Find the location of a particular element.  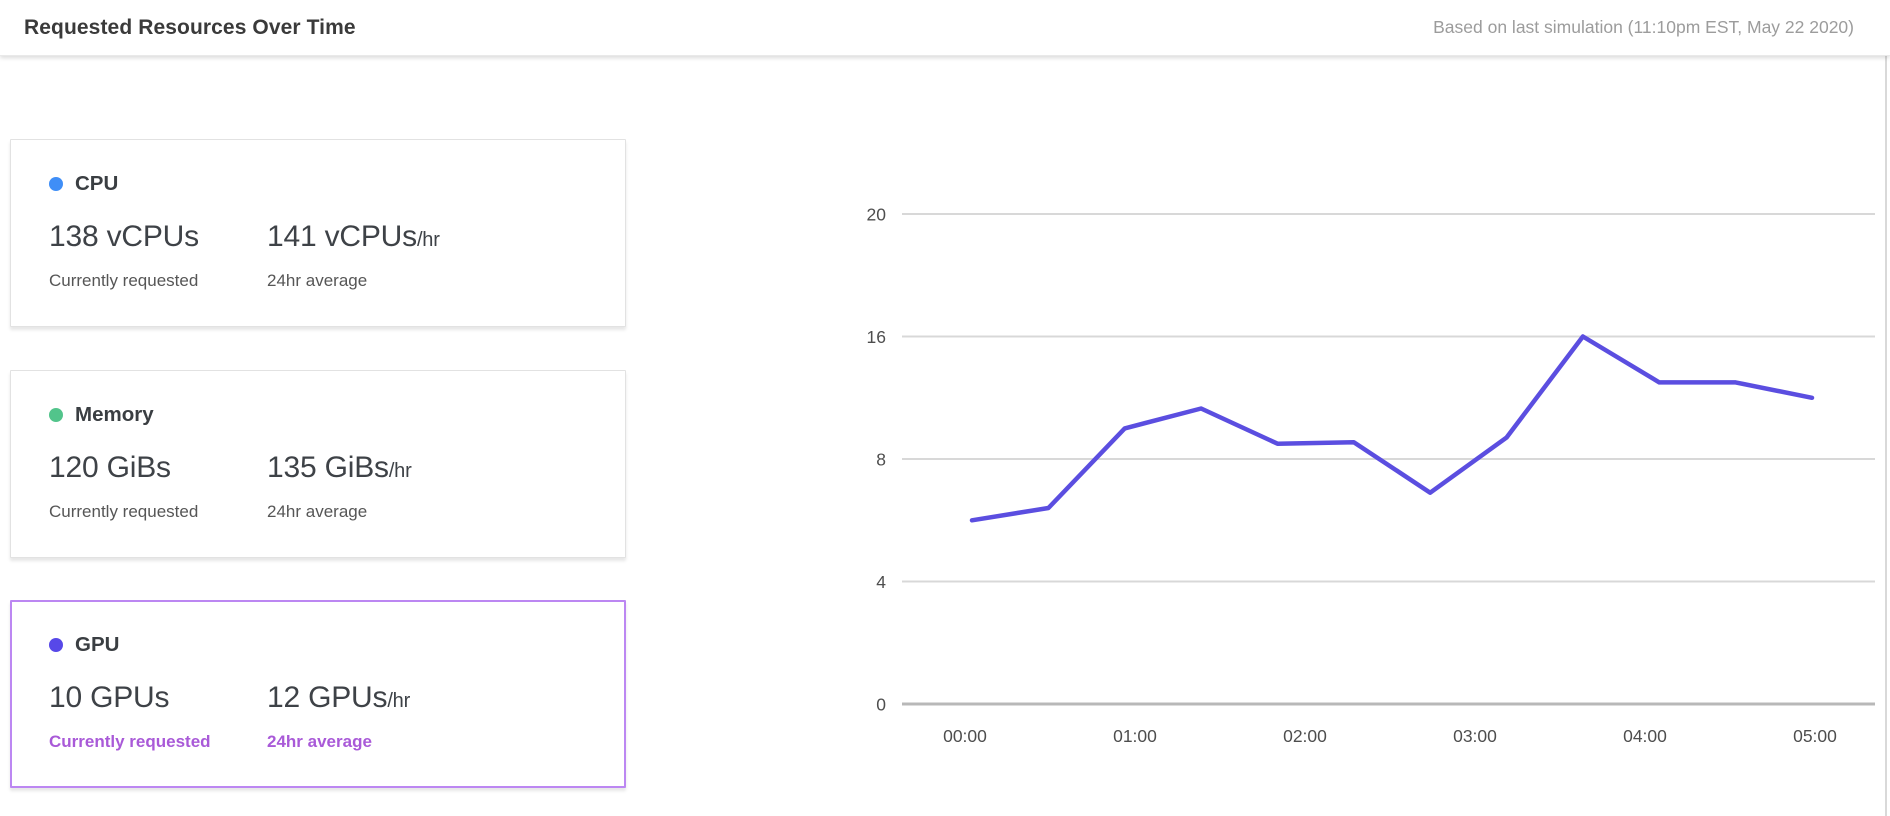

svg-text: 20 is located at coordinates (877, 215).